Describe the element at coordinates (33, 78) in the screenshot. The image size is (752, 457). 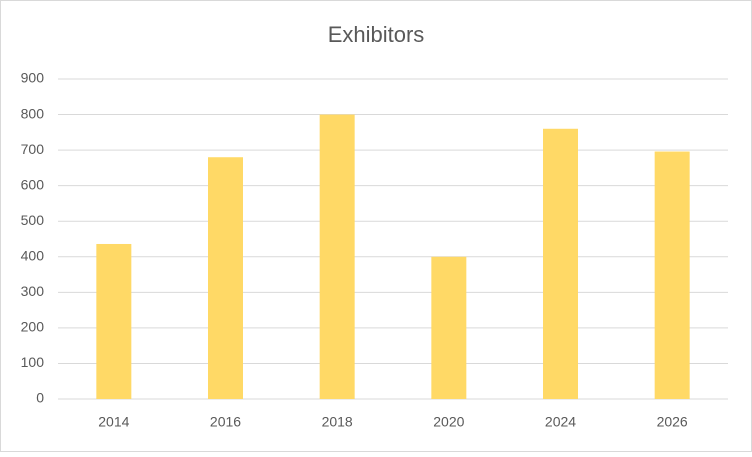
I see `y-tick-label: 900` at that location.